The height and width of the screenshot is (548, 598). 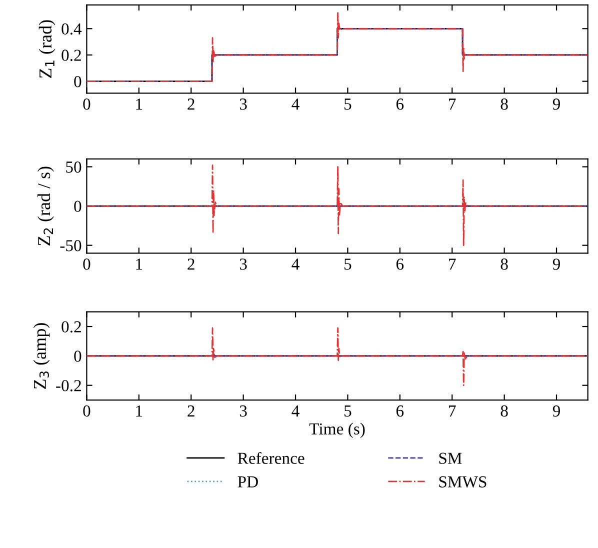 What do you see at coordinates (462, 482) in the screenshot?
I see `legend-label: SMWS` at bounding box center [462, 482].